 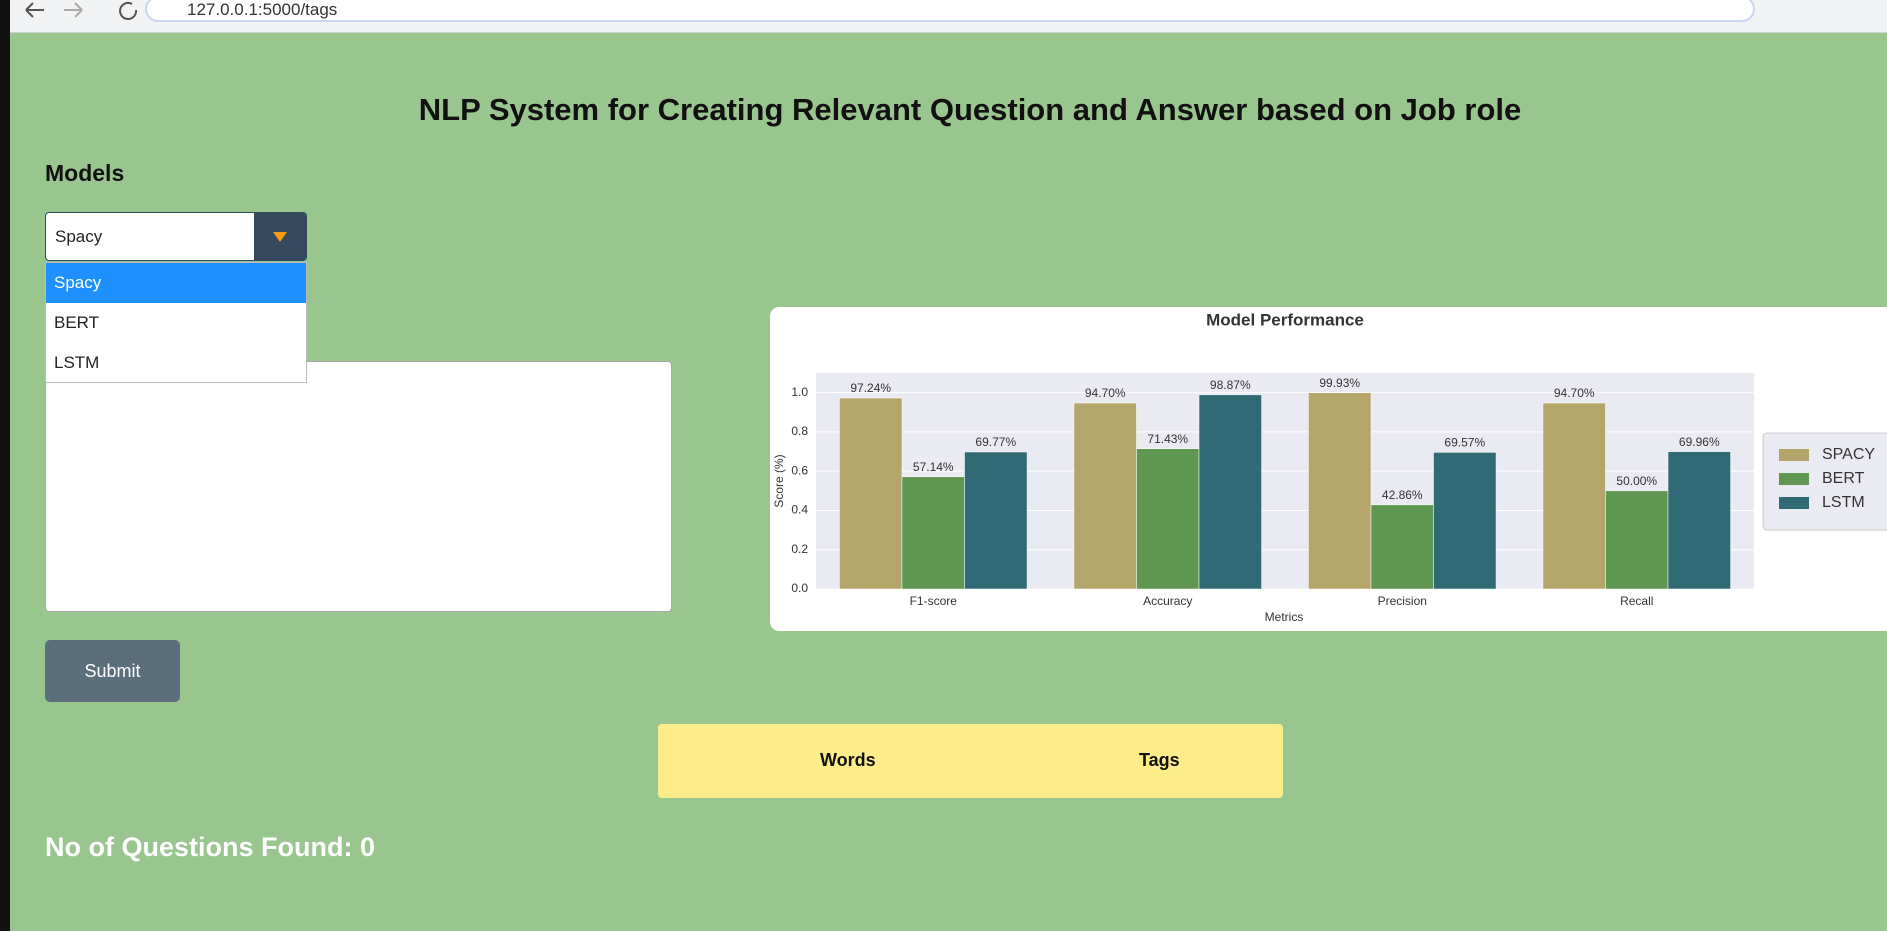 What do you see at coordinates (1339, 383) in the screenshot?
I see `value-label: 99.93%` at bounding box center [1339, 383].